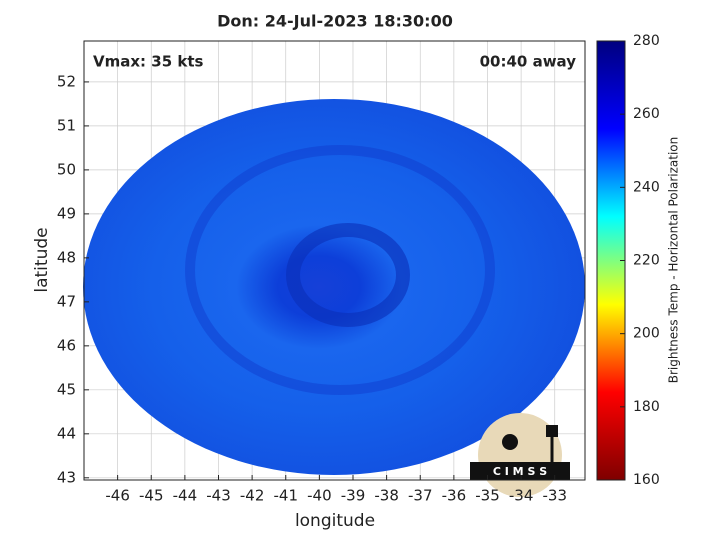 This screenshot has height=544, width=720. What do you see at coordinates (646, 41) in the screenshot?
I see `colorbar-tick-label: 280` at bounding box center [646, 41].